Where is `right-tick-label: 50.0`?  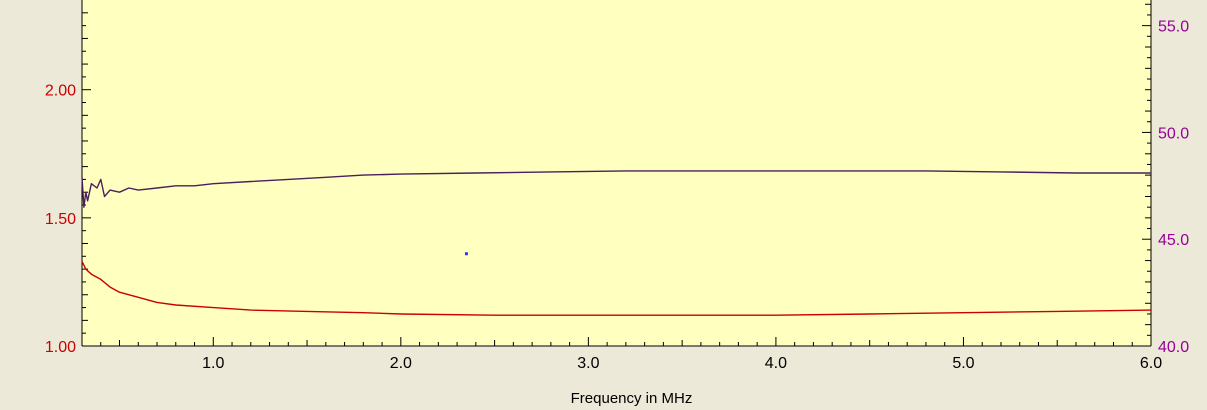 right-tick-label: 50.0 is located at coordinates (1173, 133).